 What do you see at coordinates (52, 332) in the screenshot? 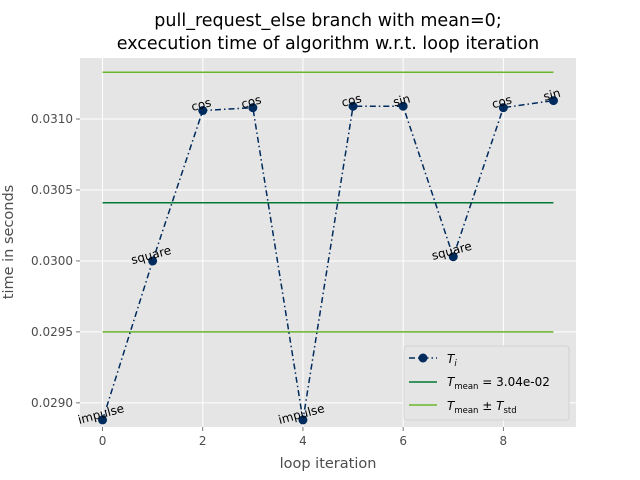
I see `y-tick-label: 0.0295` at bounding box center [52, 332].